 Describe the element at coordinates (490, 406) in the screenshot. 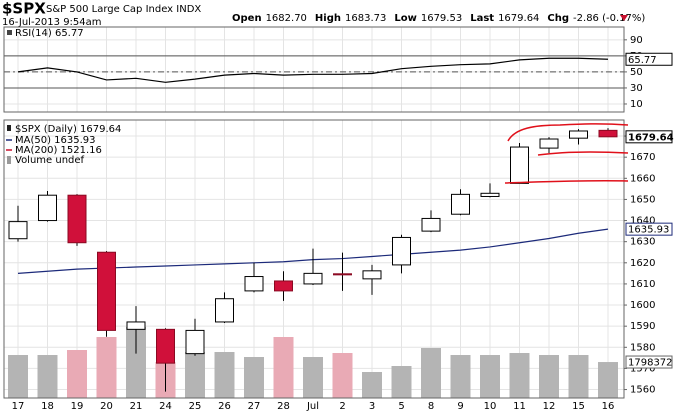

I see `x-tick-label: 10` at that location.